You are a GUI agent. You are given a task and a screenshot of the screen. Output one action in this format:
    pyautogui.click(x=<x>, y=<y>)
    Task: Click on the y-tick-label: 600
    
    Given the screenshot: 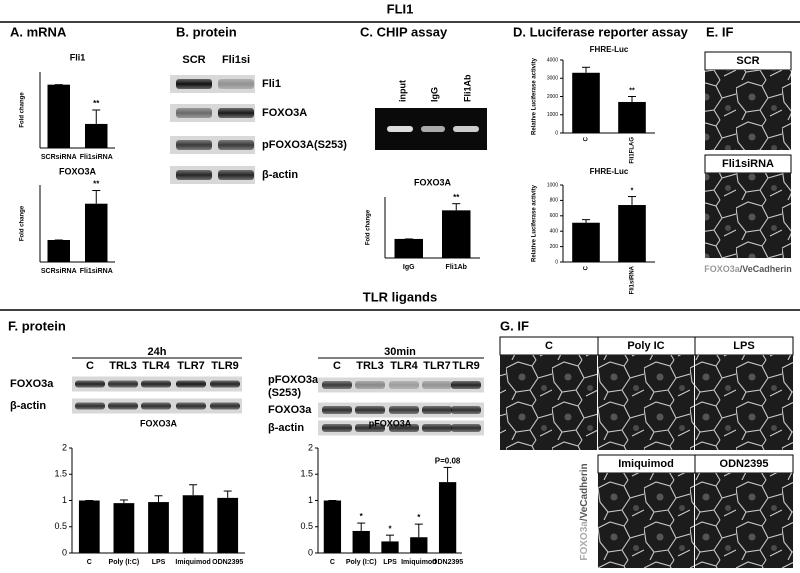 What is the action you would take?
    pyautogui.click(x=554, y=216)
    